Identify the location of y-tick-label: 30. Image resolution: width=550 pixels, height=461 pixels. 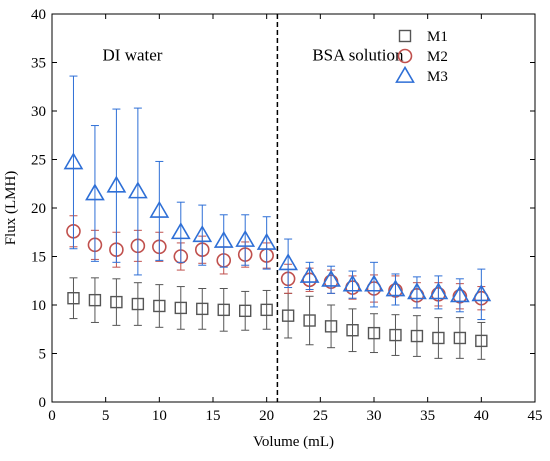
(38, 112).